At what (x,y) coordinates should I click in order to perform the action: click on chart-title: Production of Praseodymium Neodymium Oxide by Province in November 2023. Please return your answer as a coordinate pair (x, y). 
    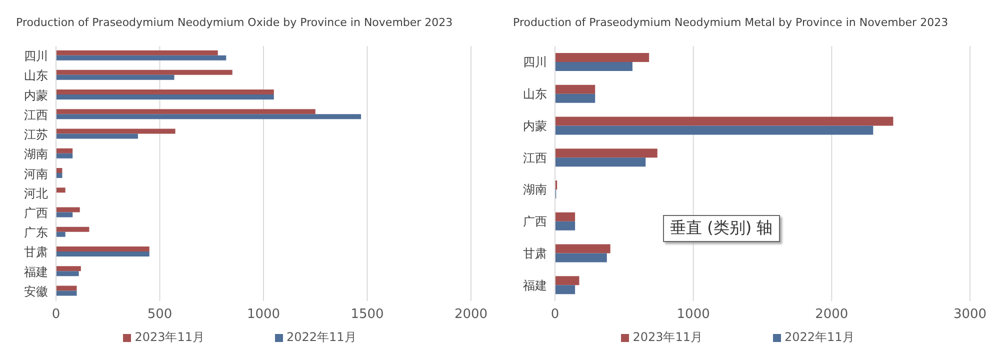
    Looking at the image, I should click on (234, 22).